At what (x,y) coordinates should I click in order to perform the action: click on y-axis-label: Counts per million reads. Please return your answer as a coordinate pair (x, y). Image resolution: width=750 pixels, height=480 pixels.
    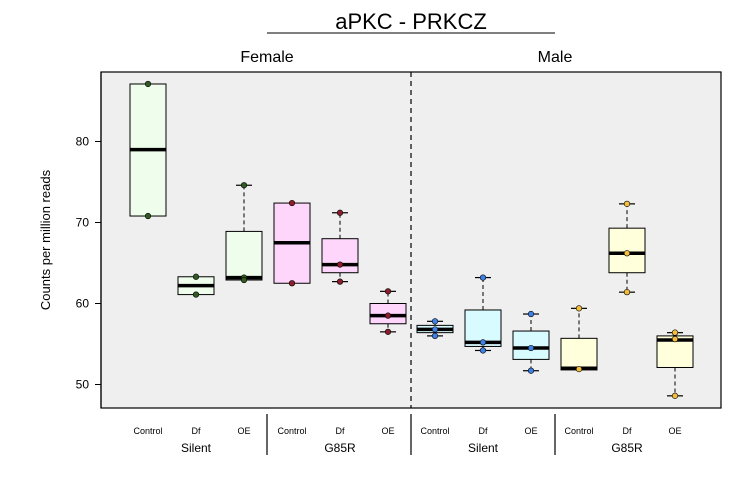
    Looking at the image, I should click on (45, 239).